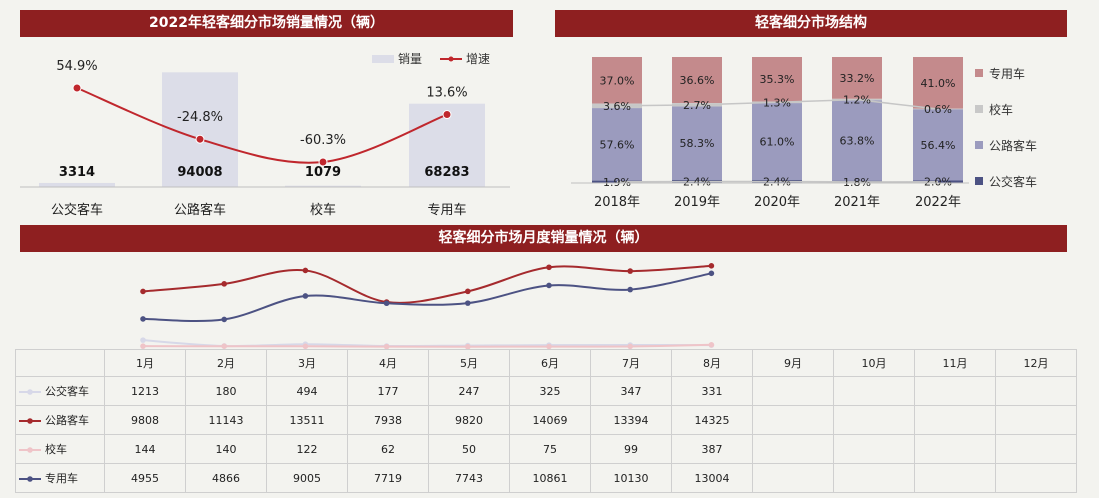 This screenshot has height=498, width=1099. What do you see at coordinates (938, 202) in the screenshot?
I see `year-label: 2022年` at bounding box center [938, 202].